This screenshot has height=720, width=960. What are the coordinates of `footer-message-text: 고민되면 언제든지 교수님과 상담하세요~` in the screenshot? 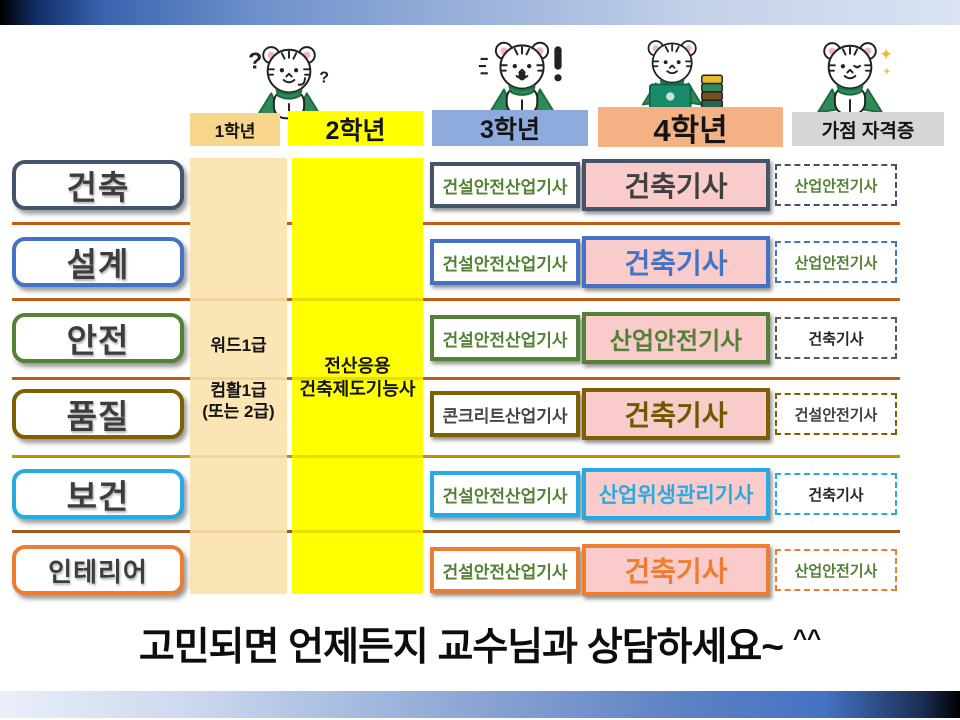 It's located at (461, 647).